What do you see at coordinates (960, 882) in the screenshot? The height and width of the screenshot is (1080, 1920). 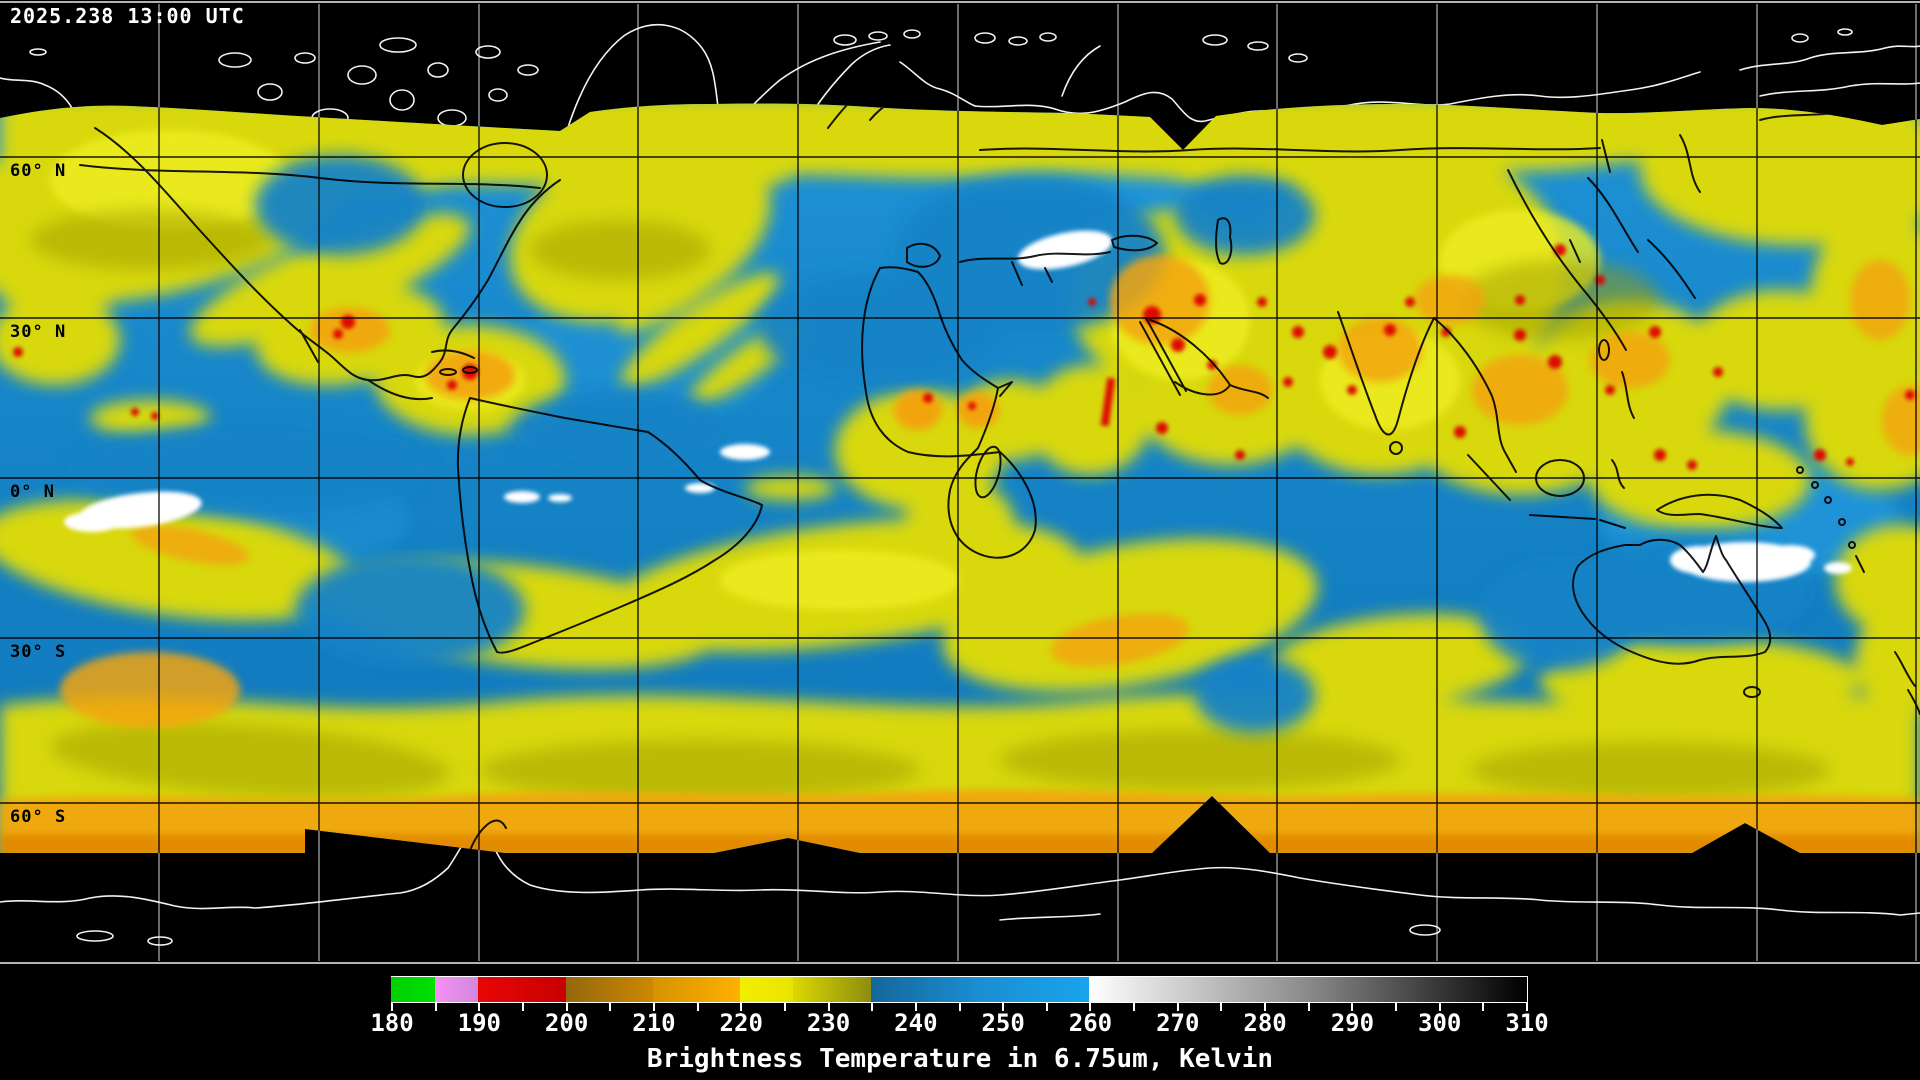 I see `antarctic-coastline` at bounding box center [960, 882].